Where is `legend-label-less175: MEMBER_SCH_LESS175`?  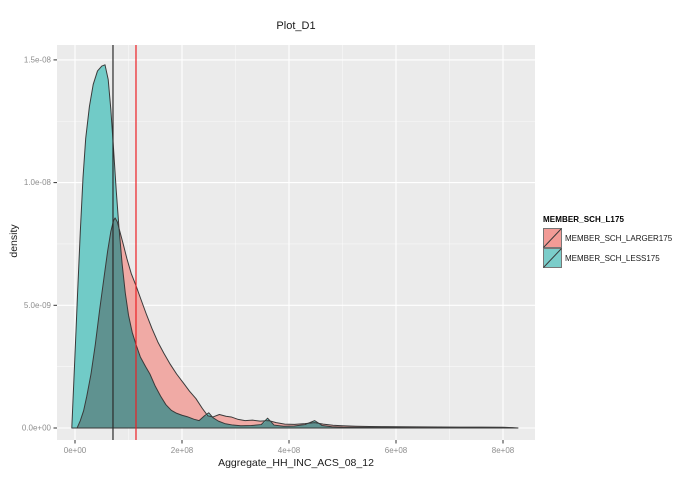
legend-label-less175: MEMBER_SCH_LESS175 is located at coordinates (612, 258).